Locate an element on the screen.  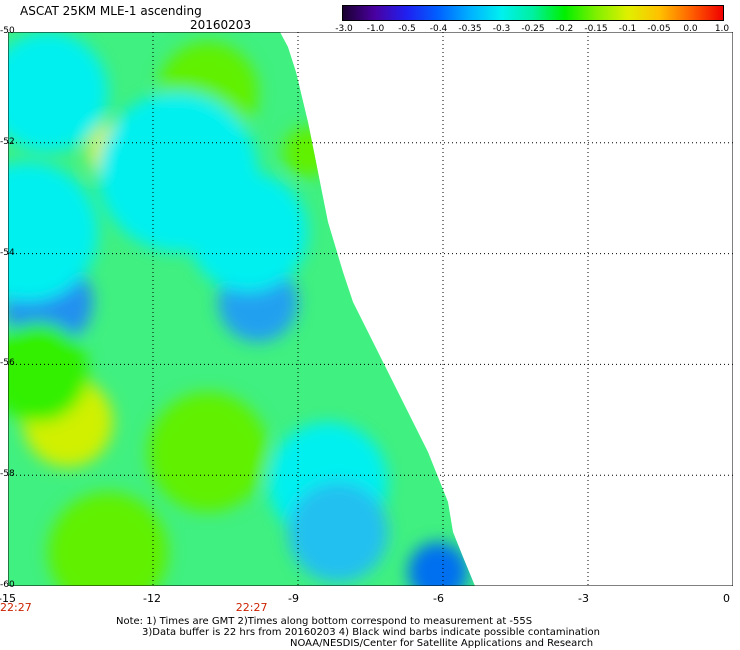
chart-date: 20160203 is located at coordinates (221, 25).